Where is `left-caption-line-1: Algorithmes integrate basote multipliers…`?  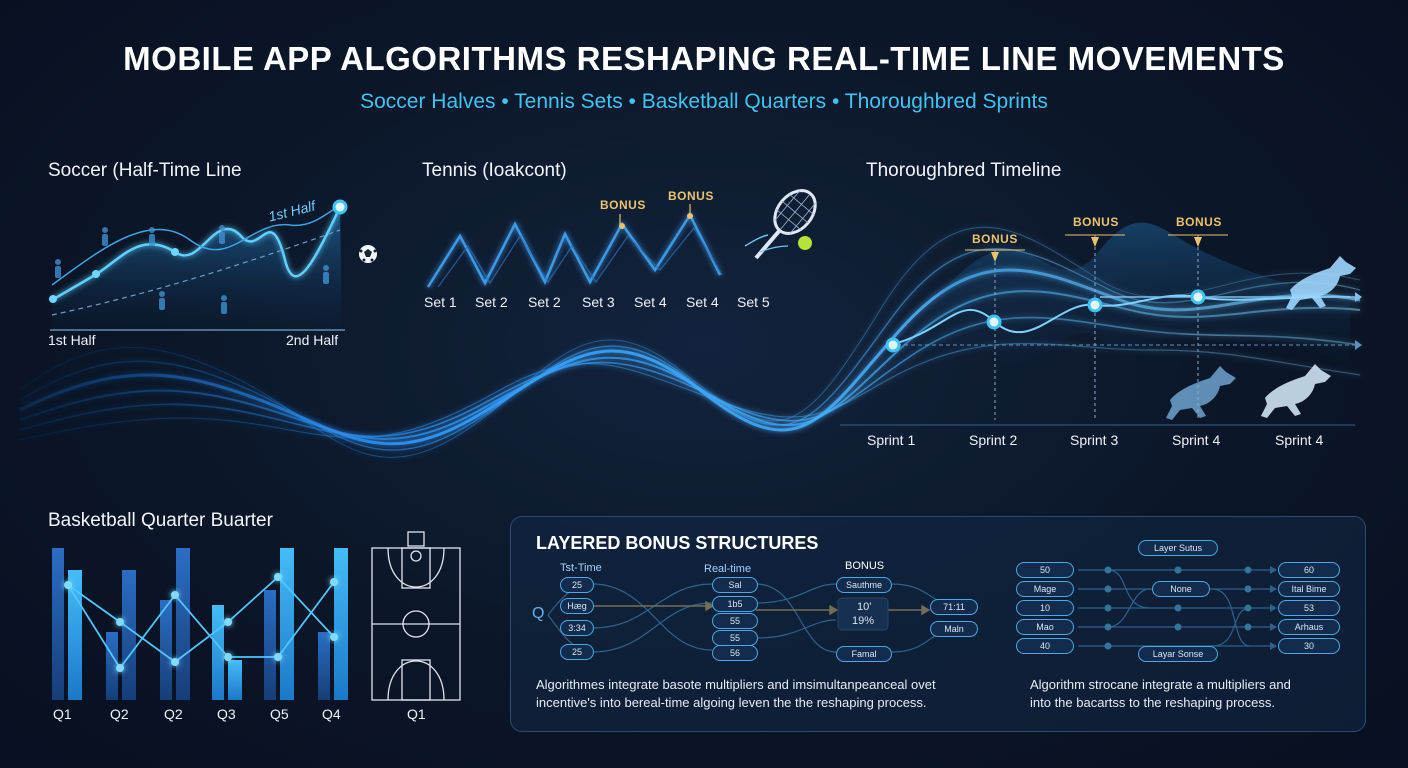 left-caption-line-1: Algorithmes integrate basote multipliers… is located at coordinates (736, 684).